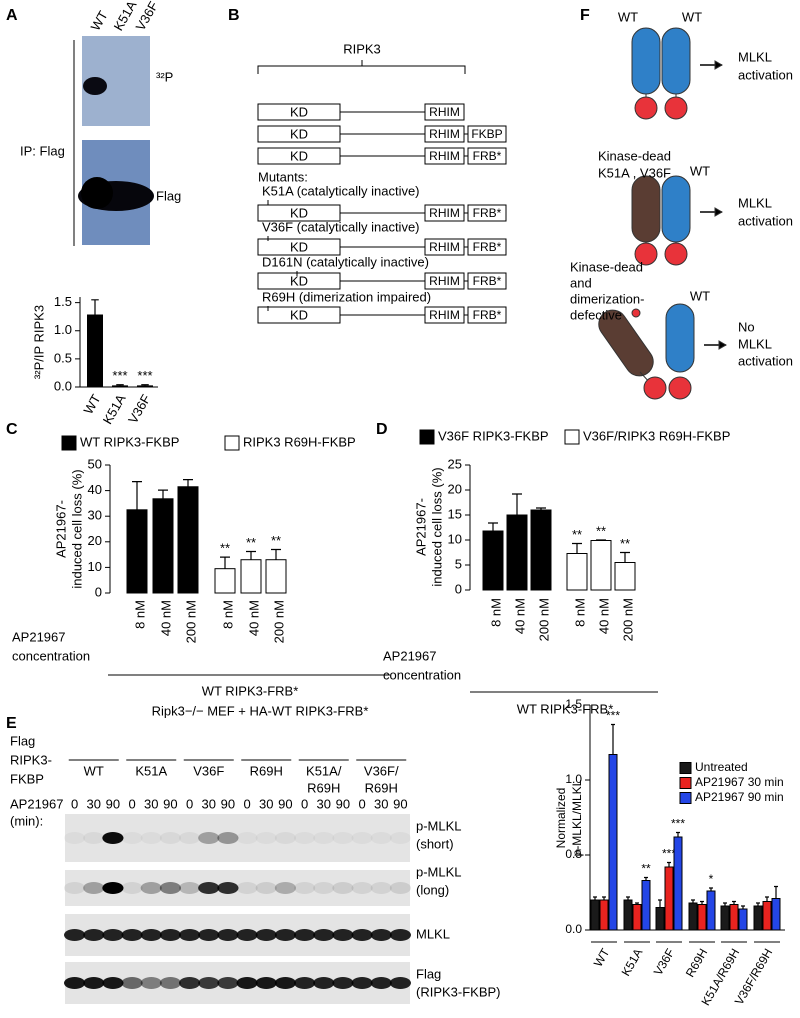 Image resolution: width=800 pixels, height=1018 pixels. What do you see at coordinates (439, 871) in the screenshot?
I see `band-label: p-MLKL` at bounding box center [439, 871].